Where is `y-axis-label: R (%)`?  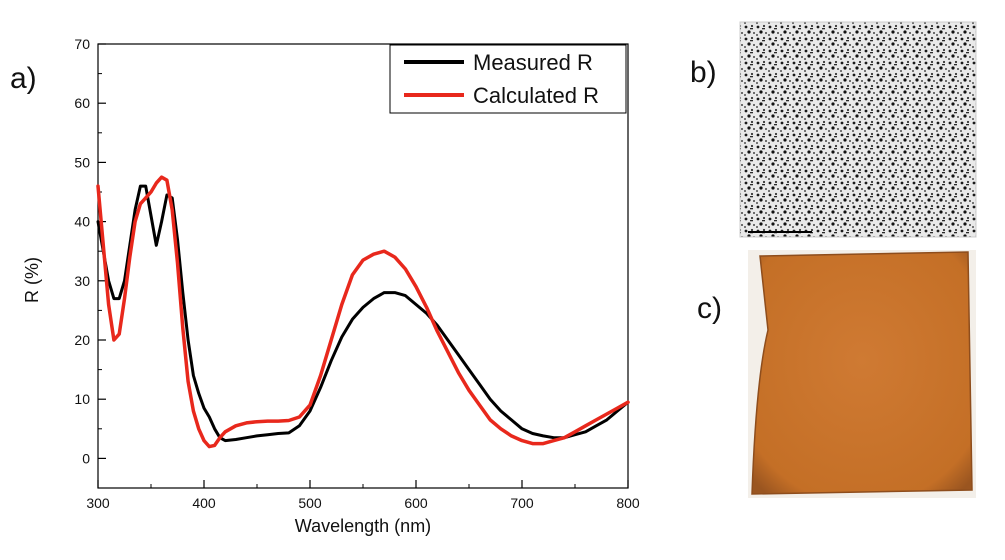
y-axis-label: R (%) is located at coordinates (32, 280).